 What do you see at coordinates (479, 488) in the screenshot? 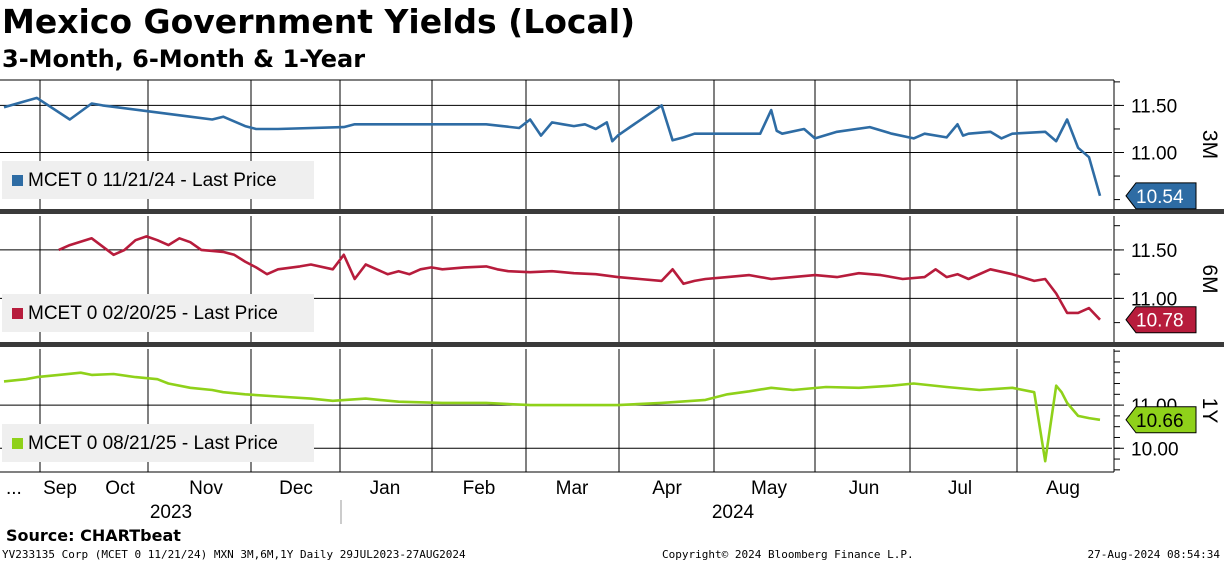
I see `x-month-label: Feb` at bounding box center [479, 488].